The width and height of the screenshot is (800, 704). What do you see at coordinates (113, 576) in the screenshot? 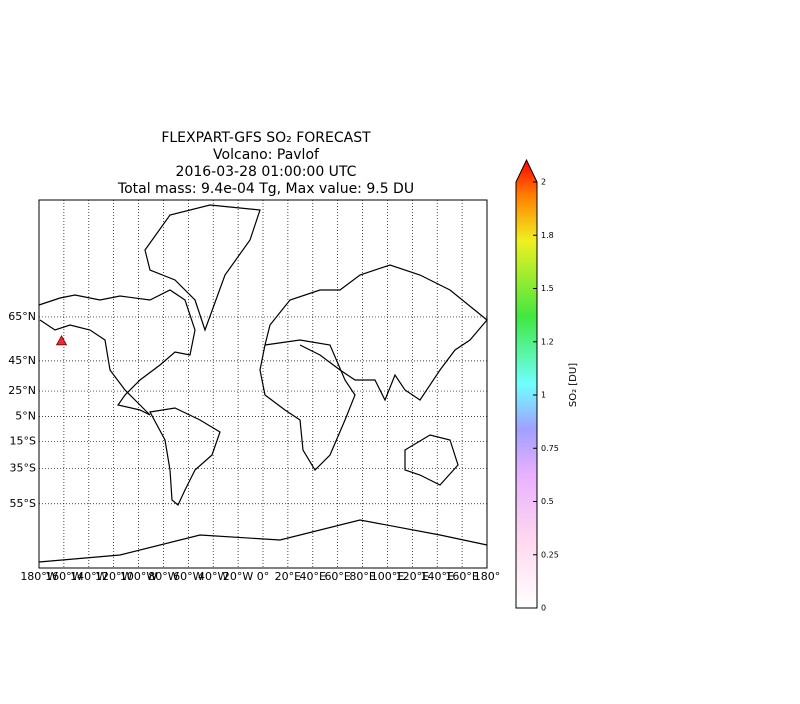
I see `lon-label: 120°W` at bounding box center [113, 576].